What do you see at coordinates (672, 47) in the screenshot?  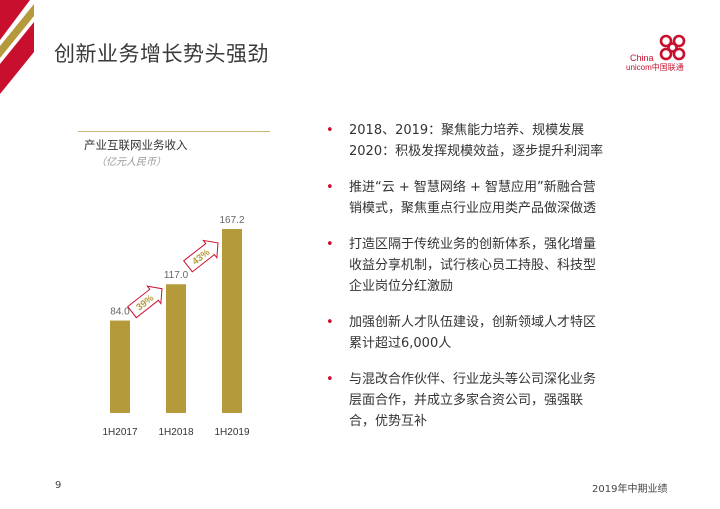 I see `unicom-knot-icon` at bounding box center [672, 47].